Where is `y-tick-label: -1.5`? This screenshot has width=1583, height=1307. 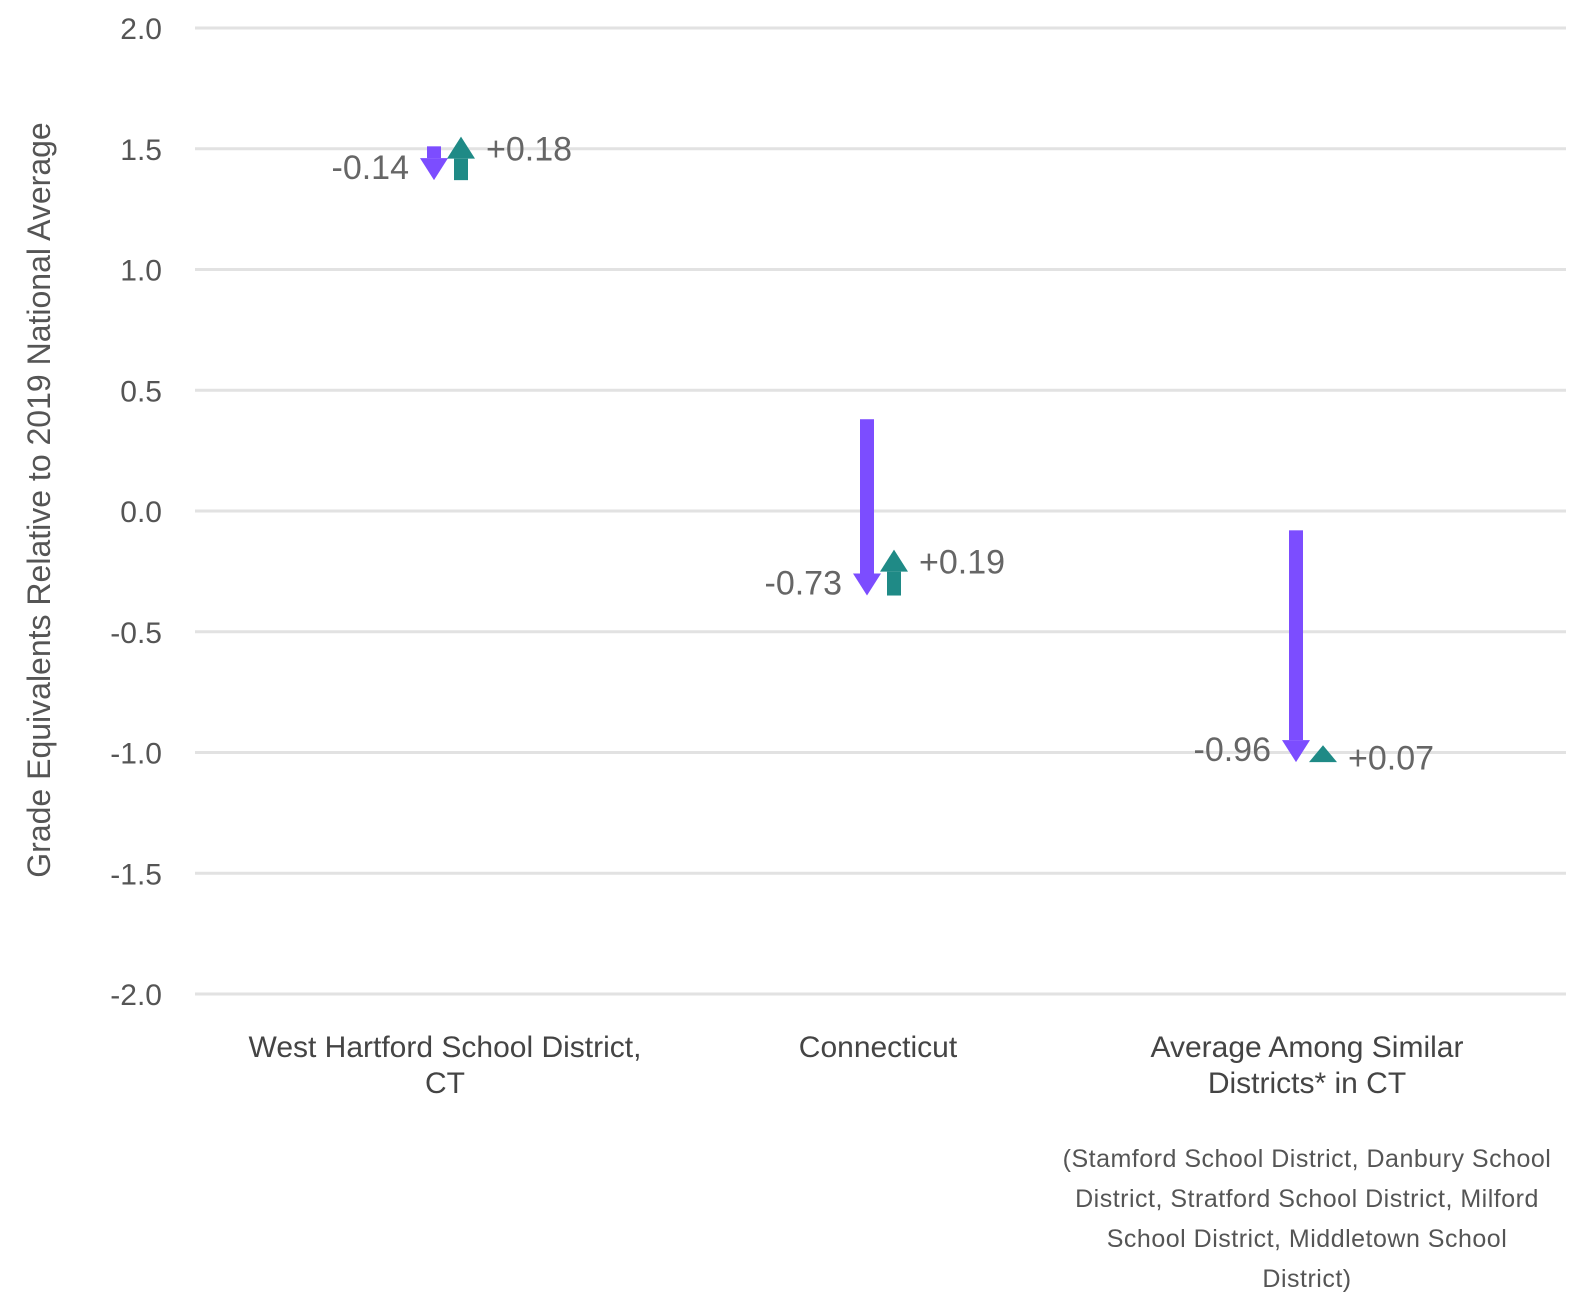
y-tick-label: -1.5 is located at coordinates (136, 874).